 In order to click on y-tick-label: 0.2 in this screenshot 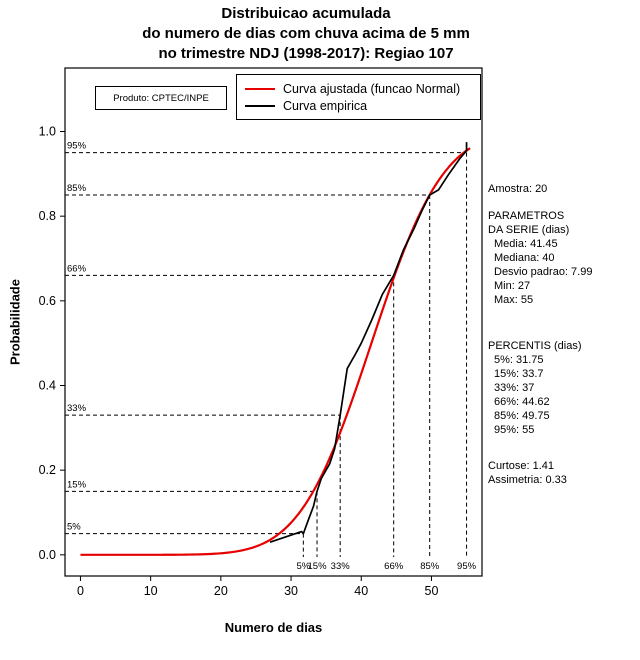, I will do `click(47, 470)`.